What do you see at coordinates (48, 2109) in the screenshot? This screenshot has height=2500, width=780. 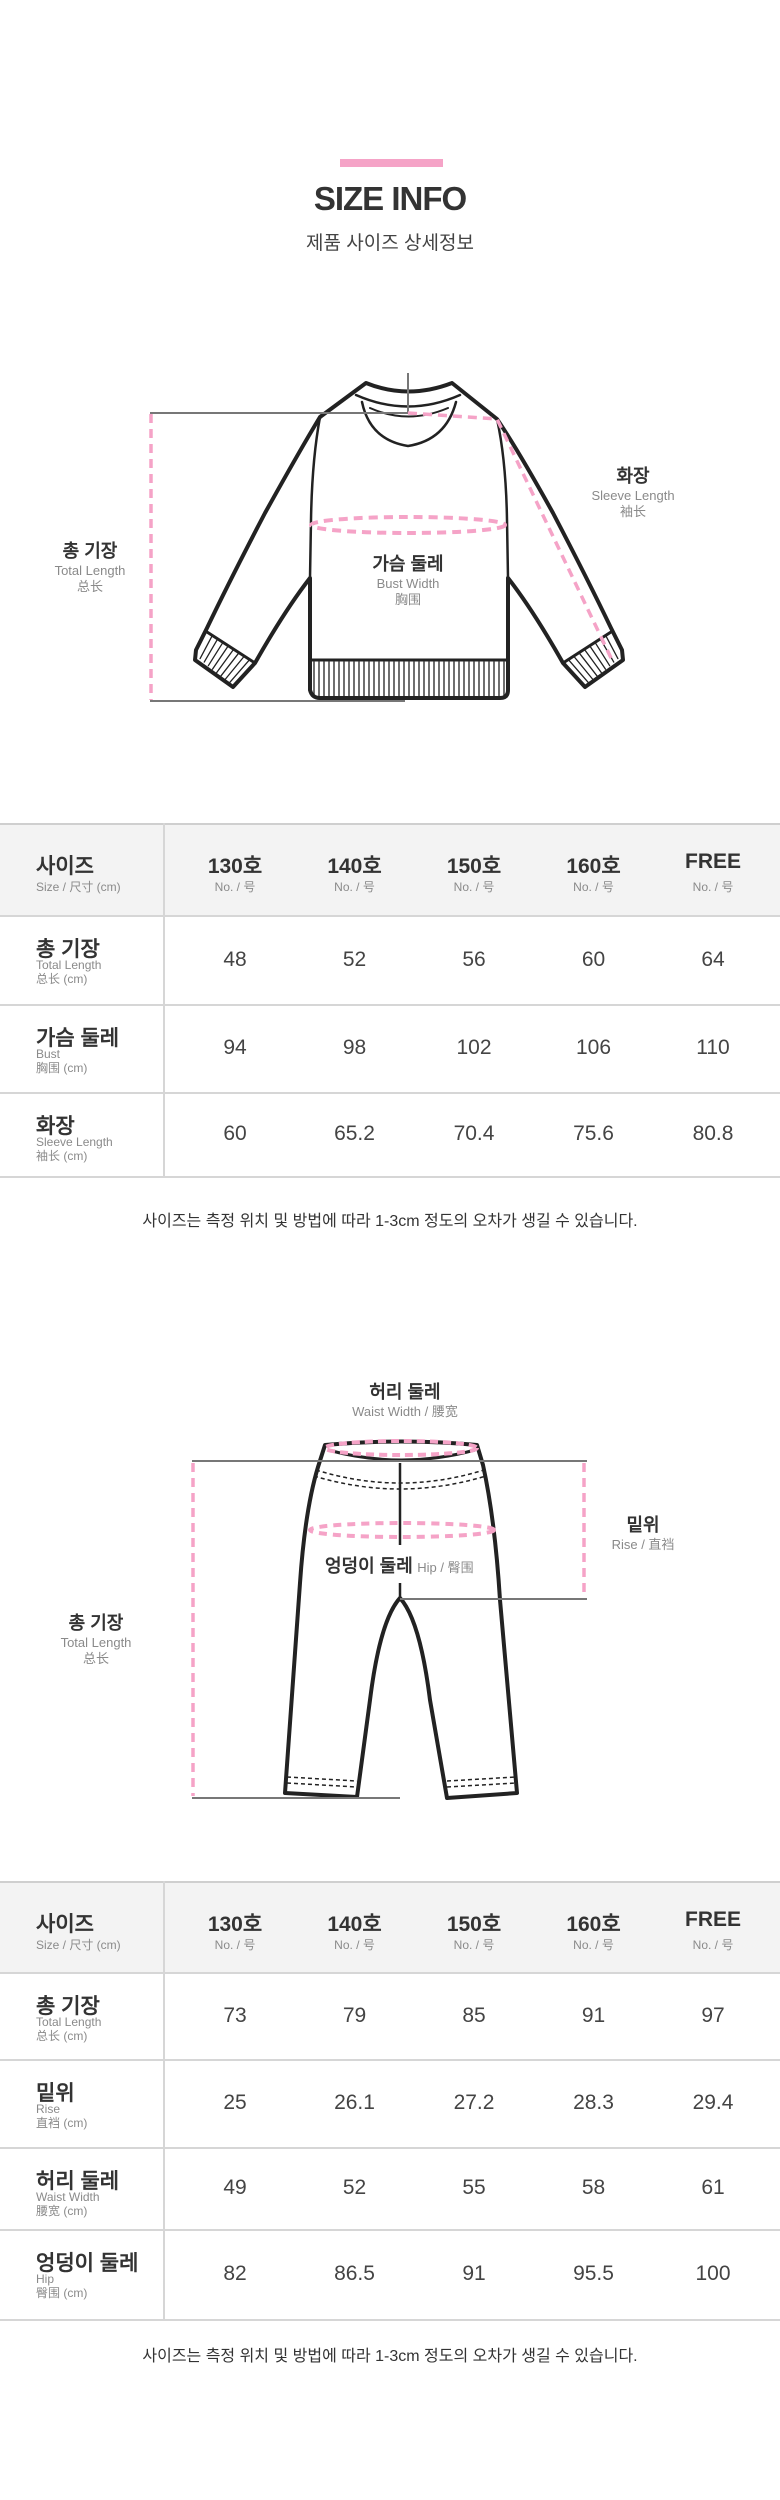 I see `row-label-en: Rise` at bounding box center [48, 2109].